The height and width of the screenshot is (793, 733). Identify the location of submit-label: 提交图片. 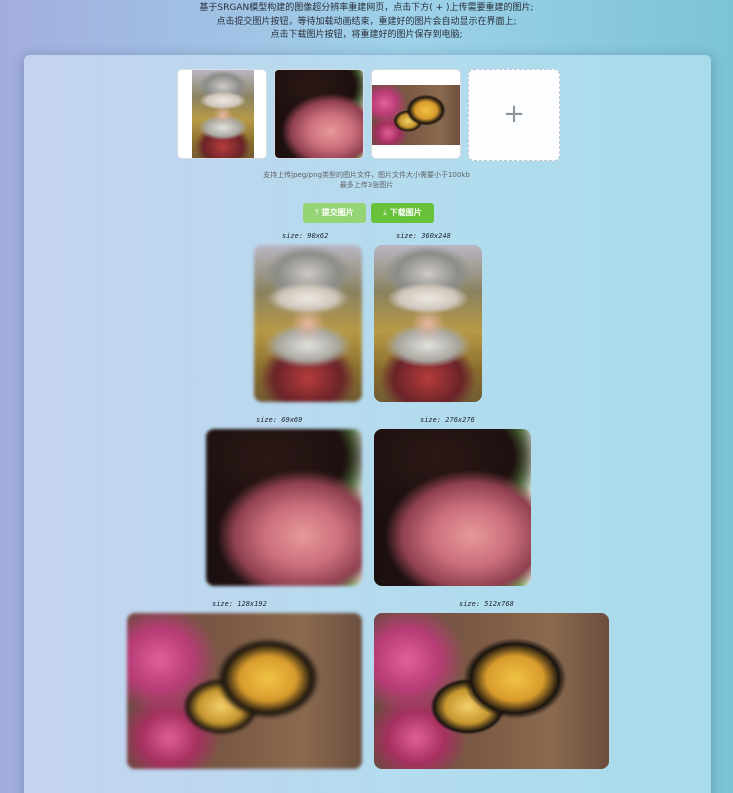
(337, 212).